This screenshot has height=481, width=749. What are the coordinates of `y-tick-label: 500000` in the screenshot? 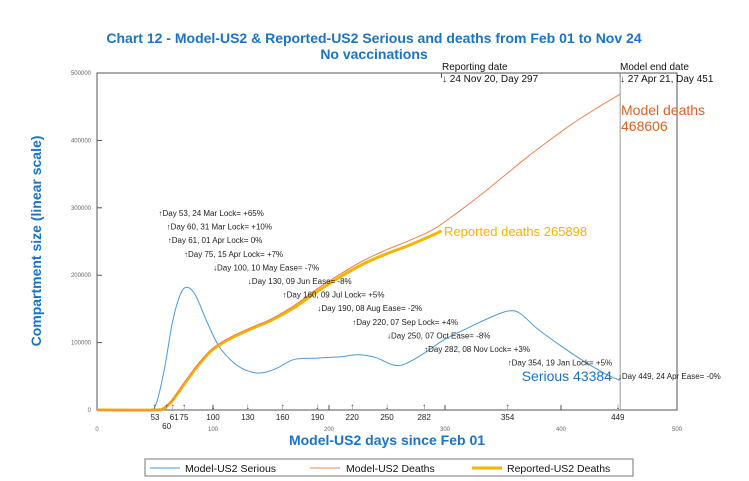 It's located at (81, 74).